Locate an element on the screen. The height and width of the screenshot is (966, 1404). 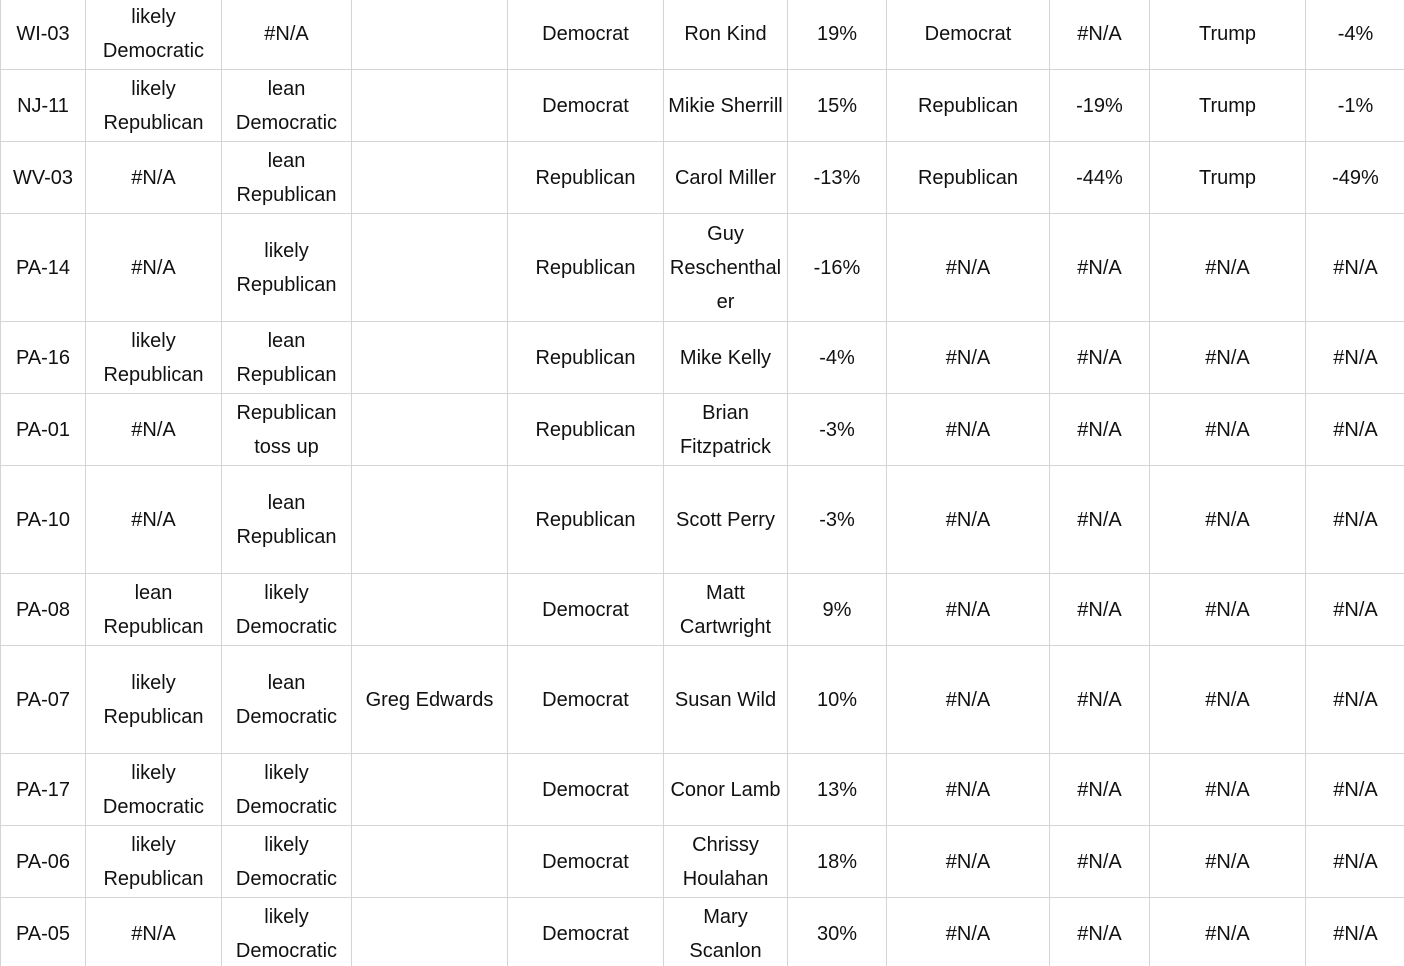
table-cell: -3% is located at coordinates (837, 429).